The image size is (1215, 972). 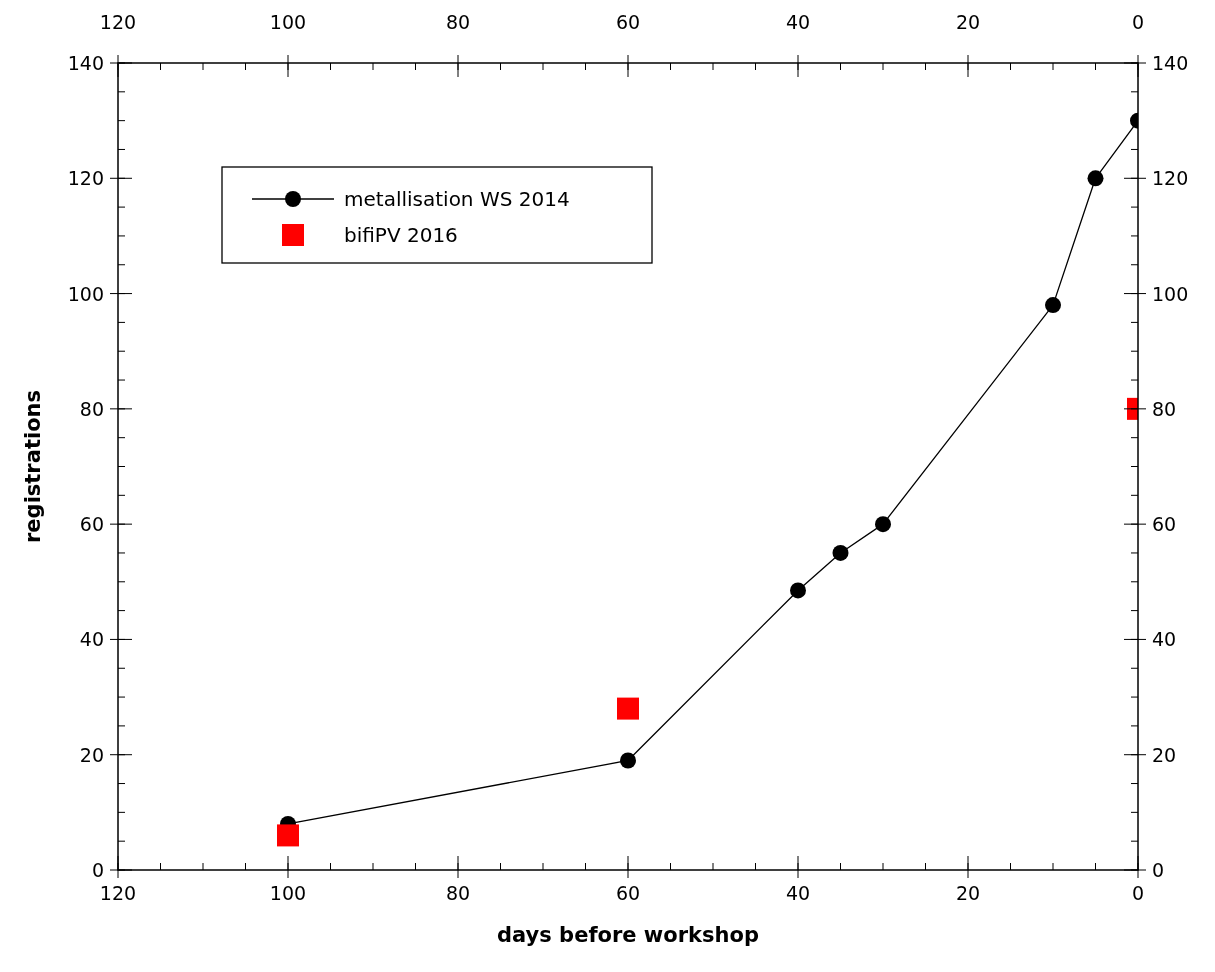 I want to click on y-axis-title: registrations, so click(x=33, y=466).